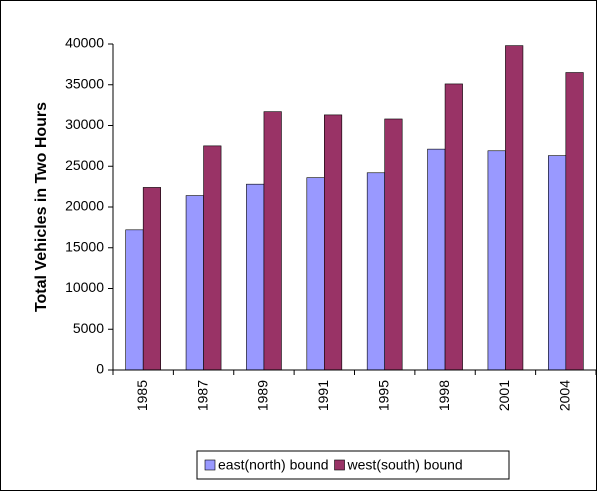  Describe the element at coordinates (84, 287) in the screenshot. I see `y-tick-label: 10000` at that location.